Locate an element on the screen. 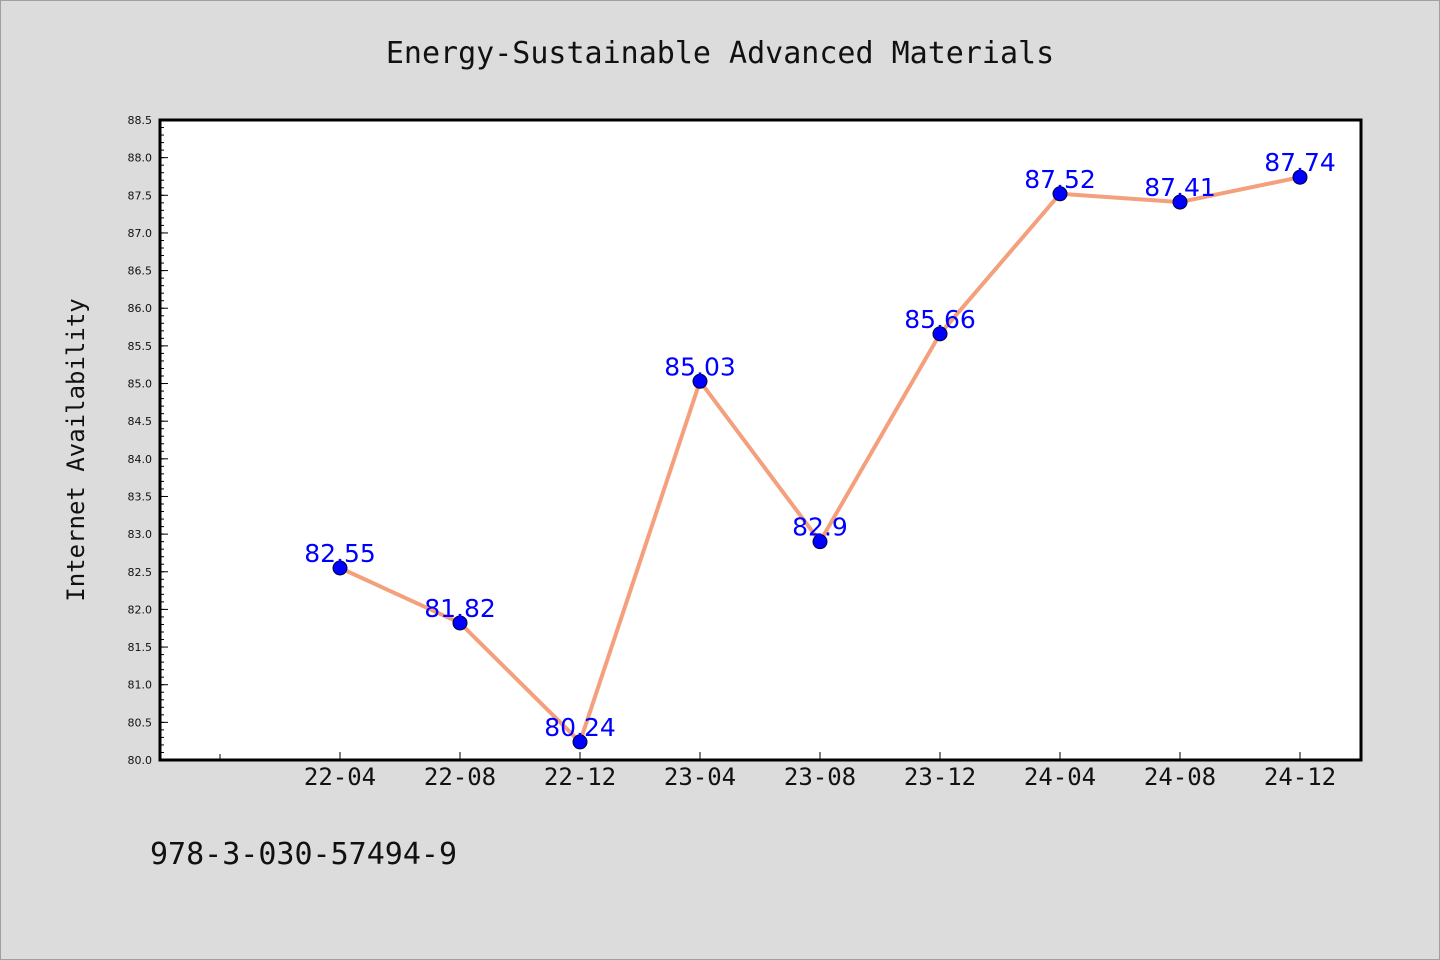 The height and width of the screenshot is (960, 1440). y-tick-label: 85.0 is located at coordinates (140, 384).